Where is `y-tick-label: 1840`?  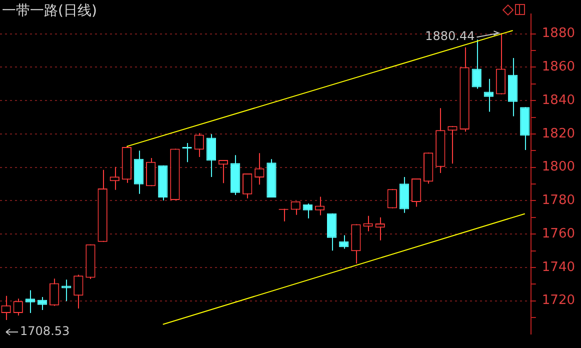 y-tick-label: 1840 is located at coordinates (559, 100).